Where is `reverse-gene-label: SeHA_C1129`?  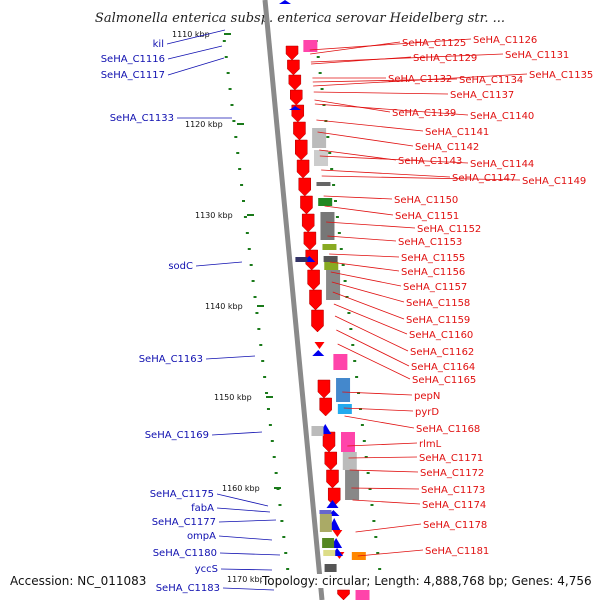 reverse-gene-label: SeHA_C1129 is located at coordinates (445, 58).